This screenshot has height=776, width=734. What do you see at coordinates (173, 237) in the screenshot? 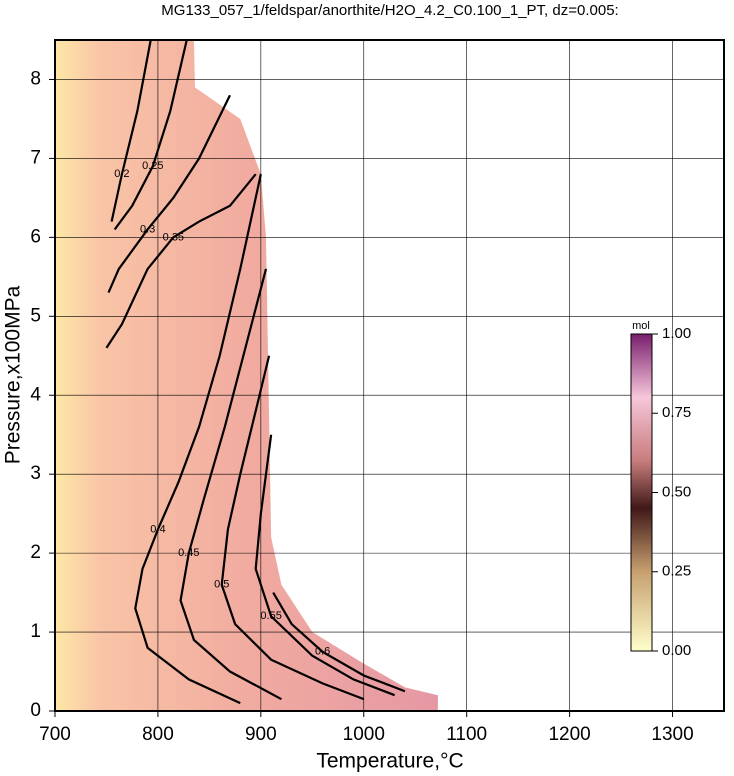
I see `contour-label: 0.35` at bounding box center [173, 237].